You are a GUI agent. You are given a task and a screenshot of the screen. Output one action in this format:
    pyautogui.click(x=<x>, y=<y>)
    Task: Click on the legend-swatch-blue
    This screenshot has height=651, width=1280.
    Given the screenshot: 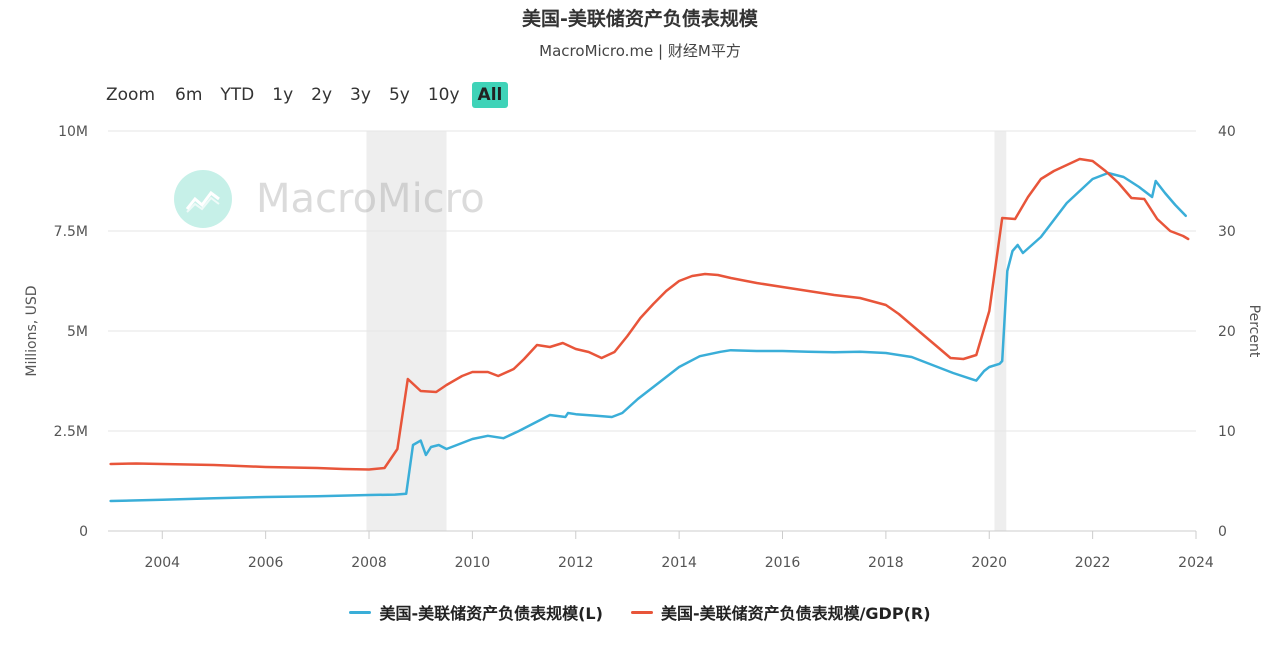 What is the action you would take?
    pyautogui.click(x=360, y=612)
    